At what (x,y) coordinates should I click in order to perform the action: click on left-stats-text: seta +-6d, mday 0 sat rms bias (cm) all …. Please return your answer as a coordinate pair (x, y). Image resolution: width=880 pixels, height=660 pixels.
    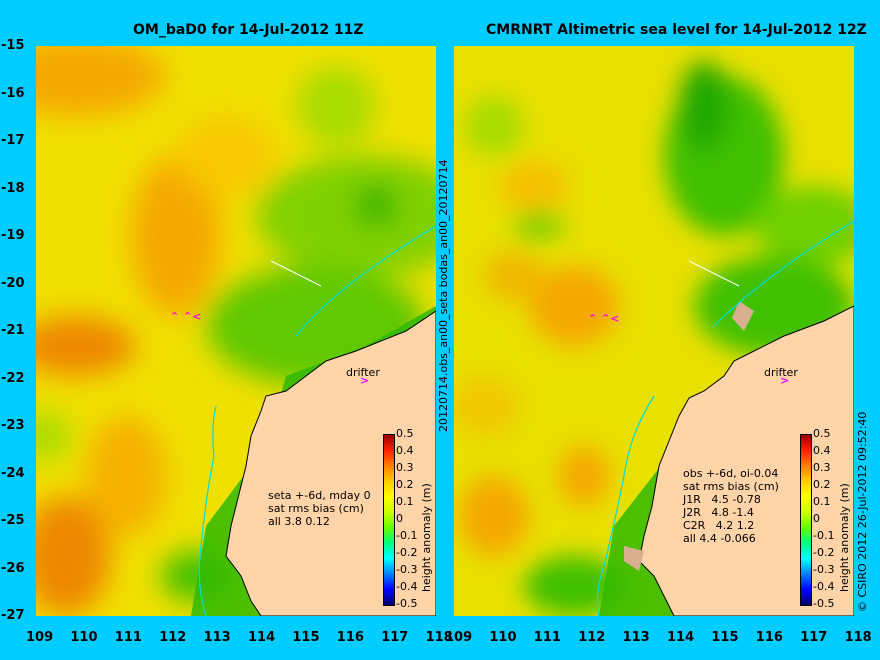
    Looking at the image, I should click on (319, 508).